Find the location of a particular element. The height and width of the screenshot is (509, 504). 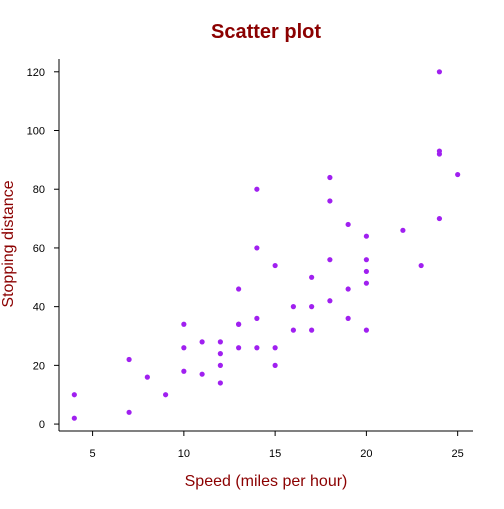

y-tick-label: 20 is located at coordinates (39, 366).